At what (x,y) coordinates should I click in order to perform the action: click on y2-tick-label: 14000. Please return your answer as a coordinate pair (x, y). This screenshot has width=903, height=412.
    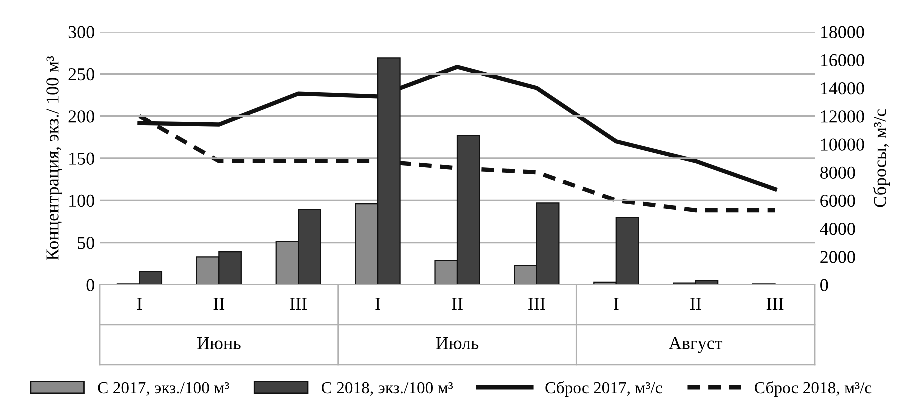
    Looking at the image, I should click on (842, 88).